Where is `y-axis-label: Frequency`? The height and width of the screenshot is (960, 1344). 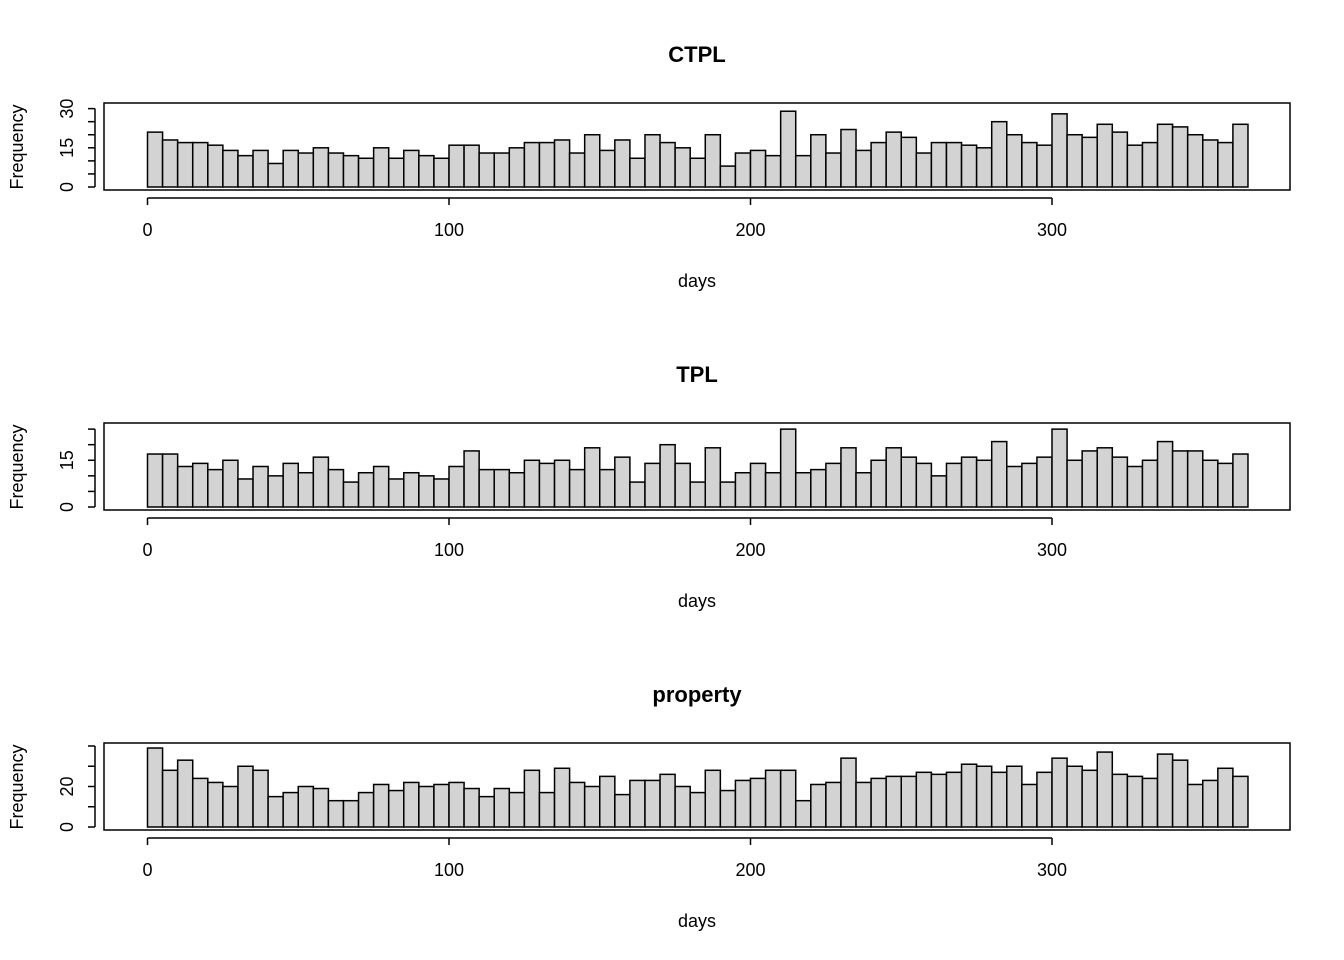 y-axis-label: Frequency is located at coordinates (17, 466).